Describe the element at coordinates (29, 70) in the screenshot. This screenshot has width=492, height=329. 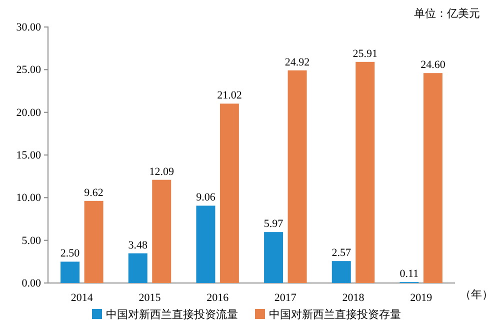
I see `y-tick-label: 25.00` at that location.